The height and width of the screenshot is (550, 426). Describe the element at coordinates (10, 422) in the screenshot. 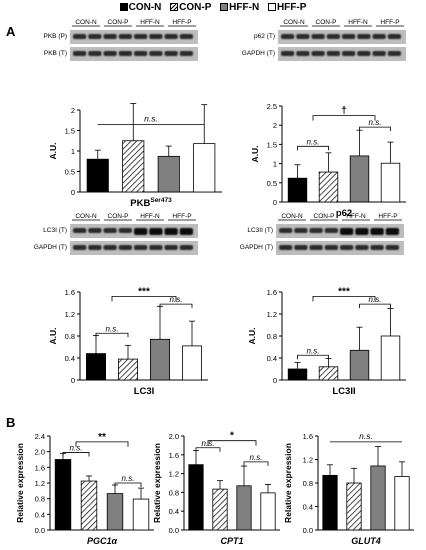

I see `panel-label-b: B` at that location.